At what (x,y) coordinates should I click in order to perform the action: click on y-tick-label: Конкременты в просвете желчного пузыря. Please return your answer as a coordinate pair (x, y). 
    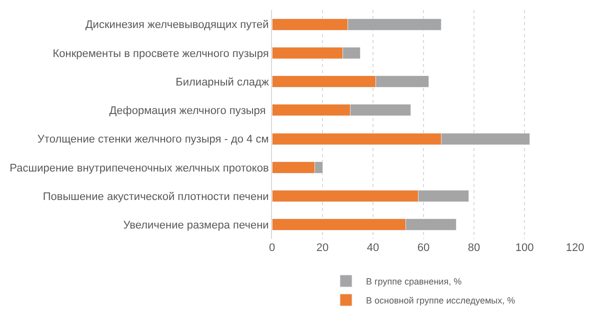
    Looking at the image, I should click on (160, 54).